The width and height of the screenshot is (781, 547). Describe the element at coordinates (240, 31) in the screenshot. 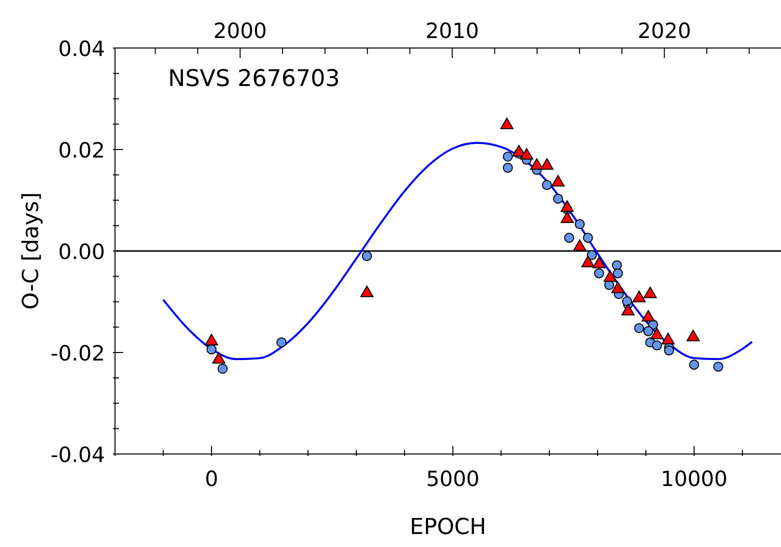

I see `x2-tick-label: 2000` at that location.